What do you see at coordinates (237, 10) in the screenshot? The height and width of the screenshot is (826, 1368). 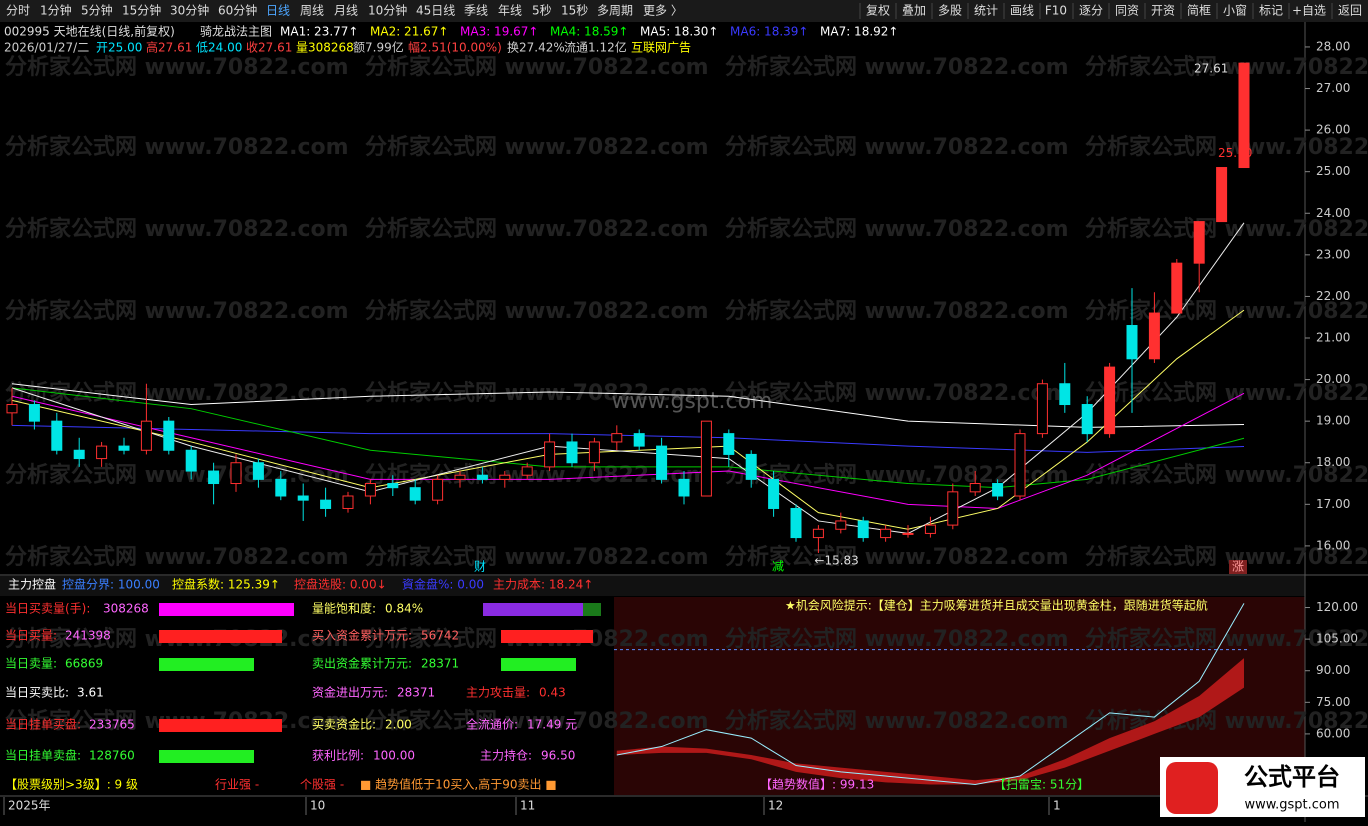 I see `toolbar-tab: 60分钟` at bounding box center [237, 10].